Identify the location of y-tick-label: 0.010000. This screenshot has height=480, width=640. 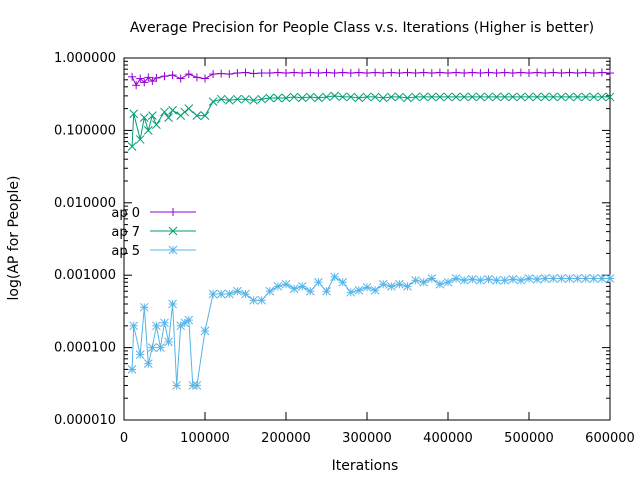
(85, 203).